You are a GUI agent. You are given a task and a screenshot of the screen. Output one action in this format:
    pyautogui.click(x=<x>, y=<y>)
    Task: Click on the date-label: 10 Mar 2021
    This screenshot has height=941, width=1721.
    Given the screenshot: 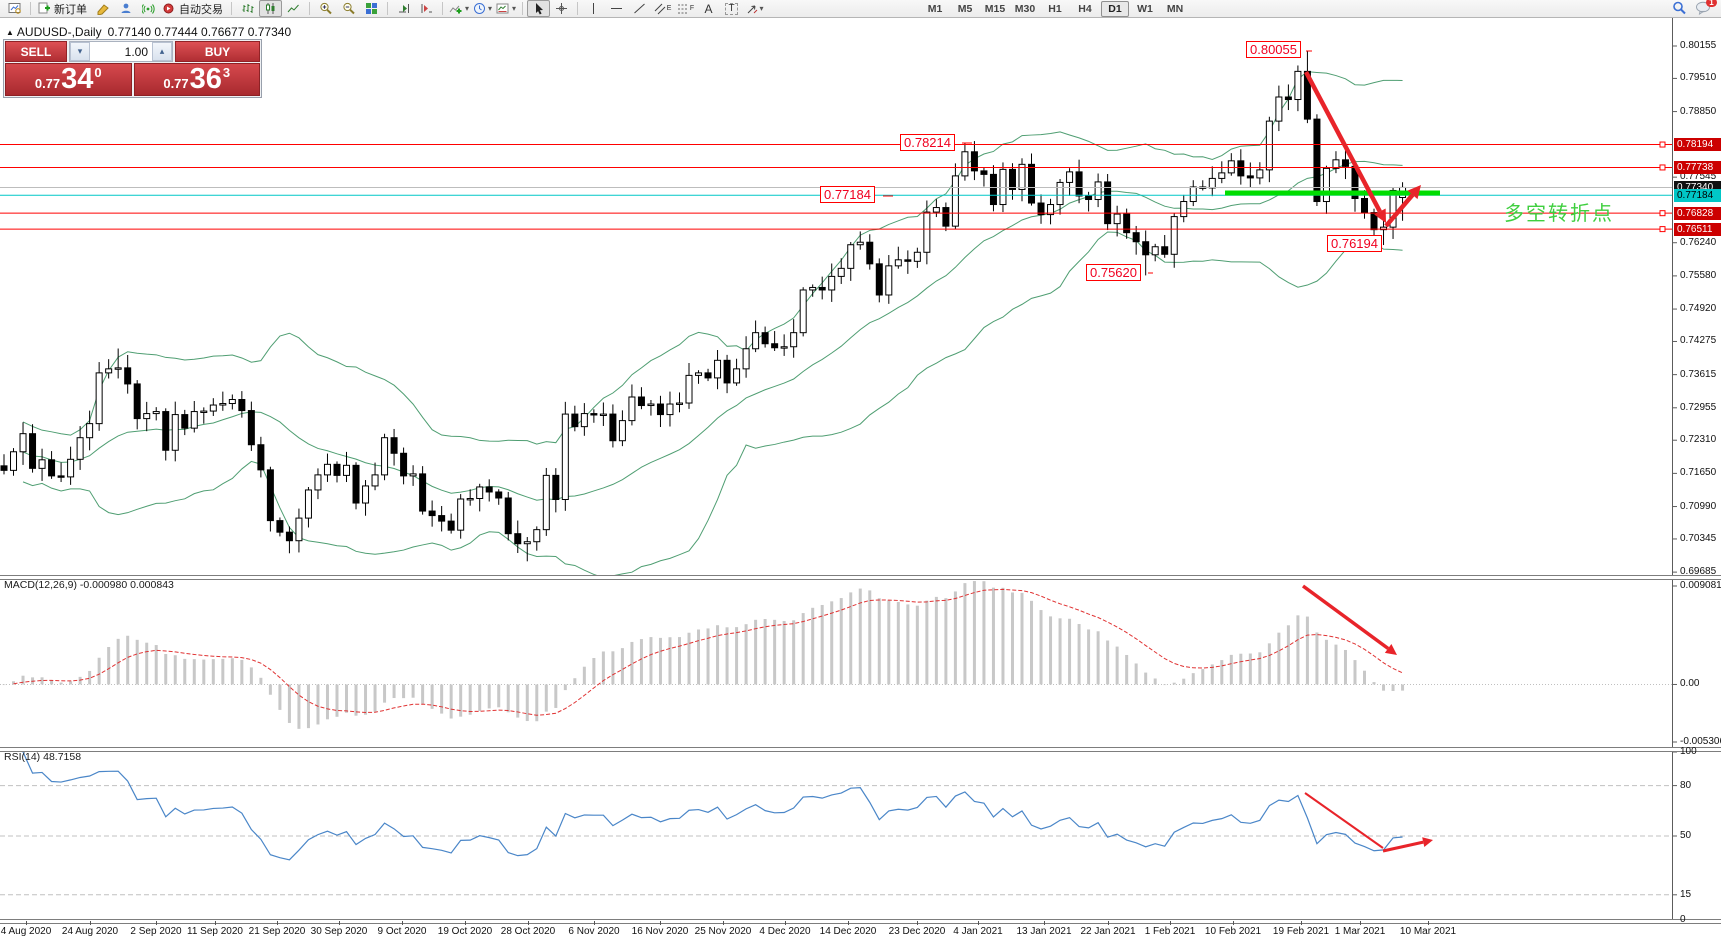 What is the action you would take?
    pyautogui.click(x=1428, y=931)
    